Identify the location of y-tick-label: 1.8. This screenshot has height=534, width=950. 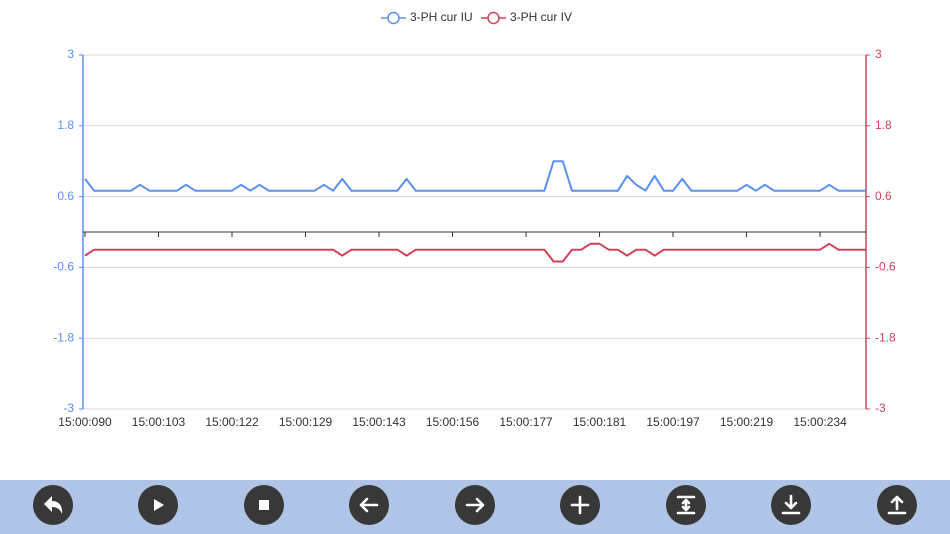
(65, 125).